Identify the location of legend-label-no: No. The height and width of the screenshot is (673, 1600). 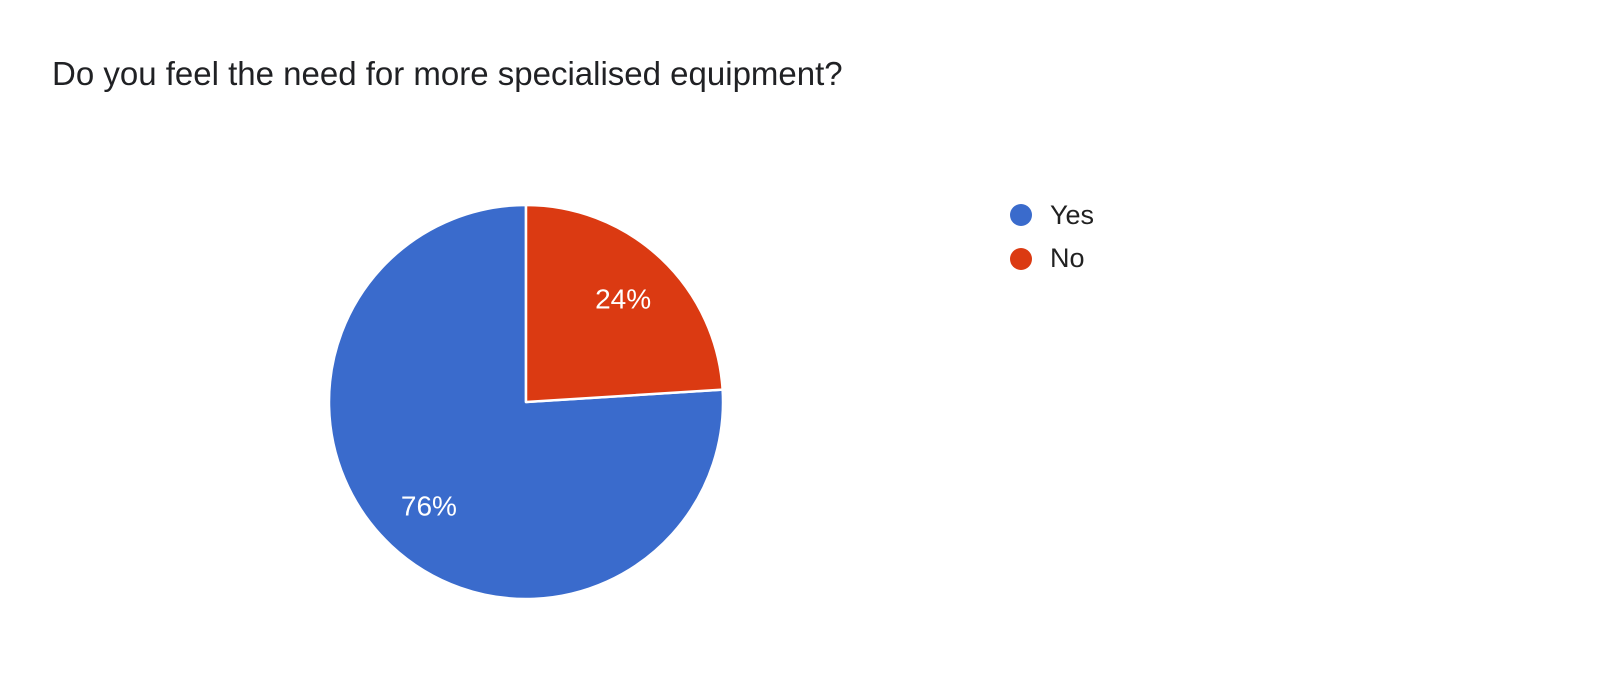
(1067, 258).